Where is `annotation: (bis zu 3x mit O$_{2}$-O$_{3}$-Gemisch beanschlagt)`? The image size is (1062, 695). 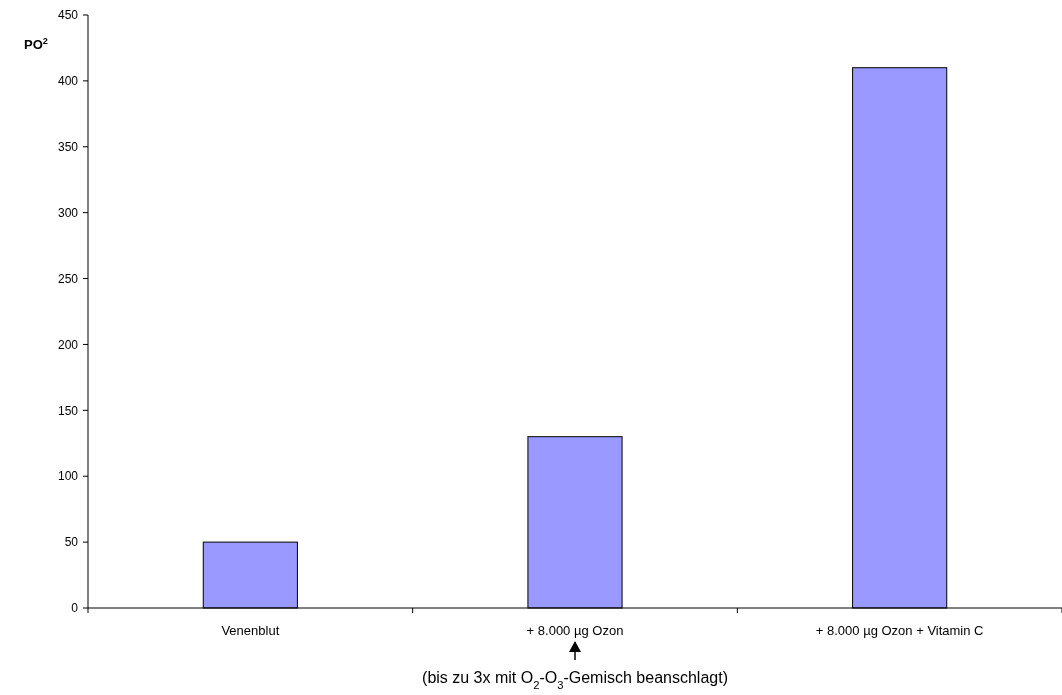
annotation: (bis zu 3x mit O$_{2}$-O$_{3}$-Gemisch beanschlagt) is located at coordinates (575, 680).